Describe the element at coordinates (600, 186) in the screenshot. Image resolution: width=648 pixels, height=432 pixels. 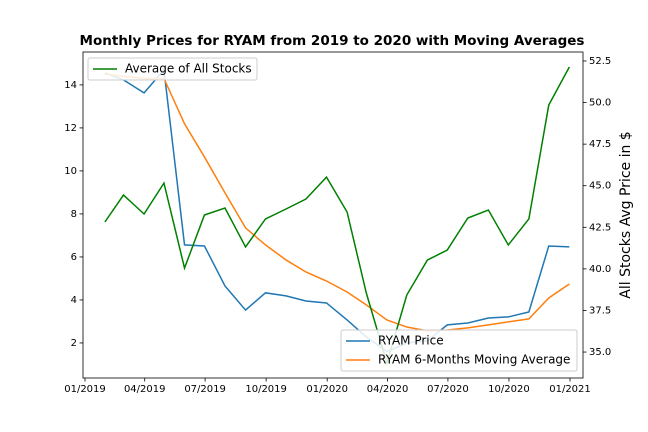
I see `y2-tick-label: 45.0` at that location.